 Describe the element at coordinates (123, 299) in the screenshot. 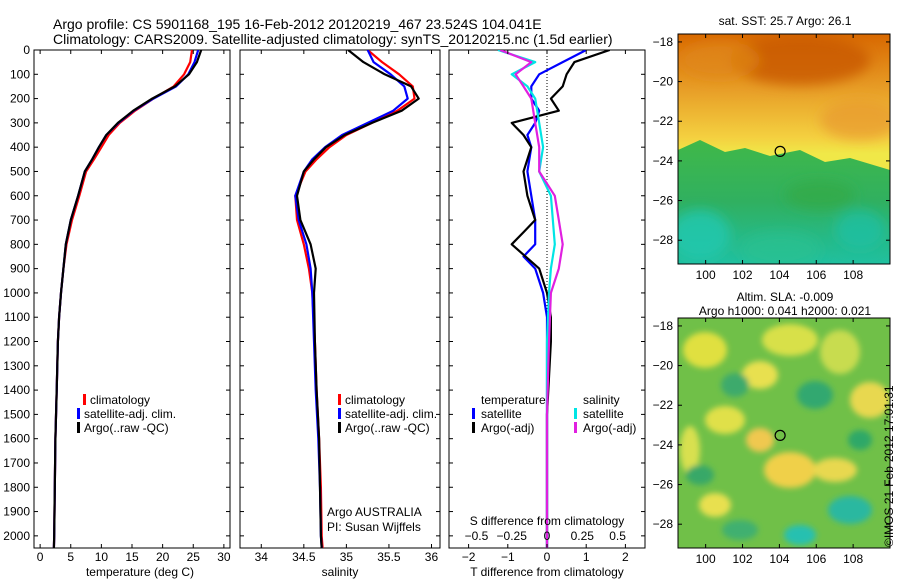

I see `temperature-series-climatology` at that location.